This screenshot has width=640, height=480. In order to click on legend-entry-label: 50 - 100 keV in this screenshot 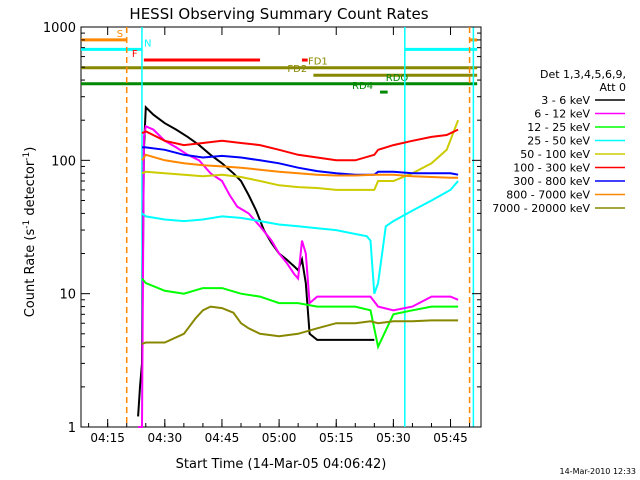, I will do `click(555, 154)`.